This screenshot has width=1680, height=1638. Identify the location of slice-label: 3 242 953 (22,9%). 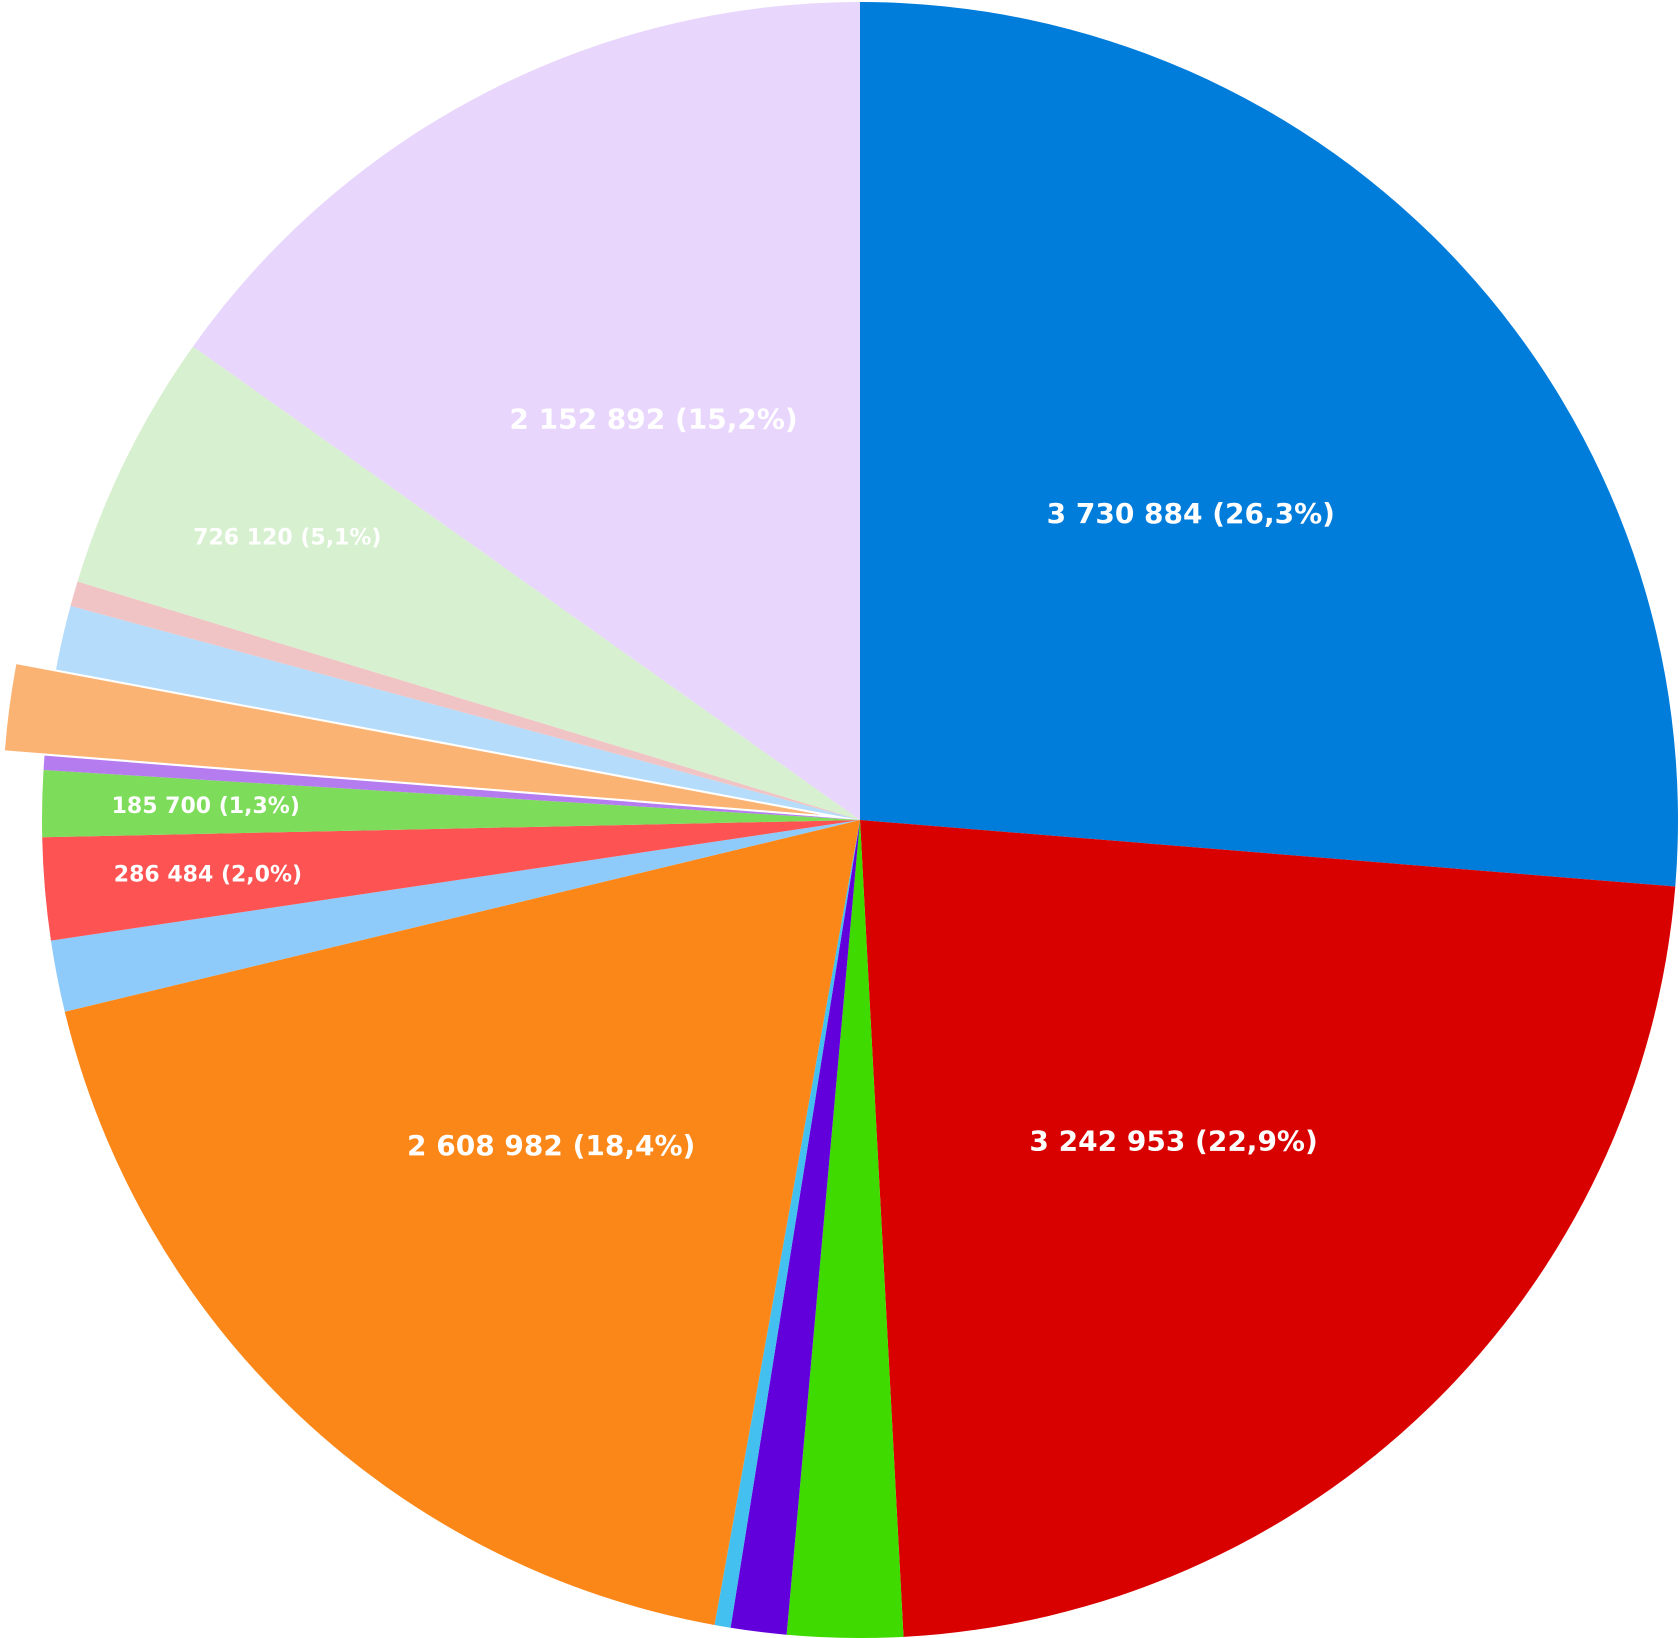
(1173, 1141).